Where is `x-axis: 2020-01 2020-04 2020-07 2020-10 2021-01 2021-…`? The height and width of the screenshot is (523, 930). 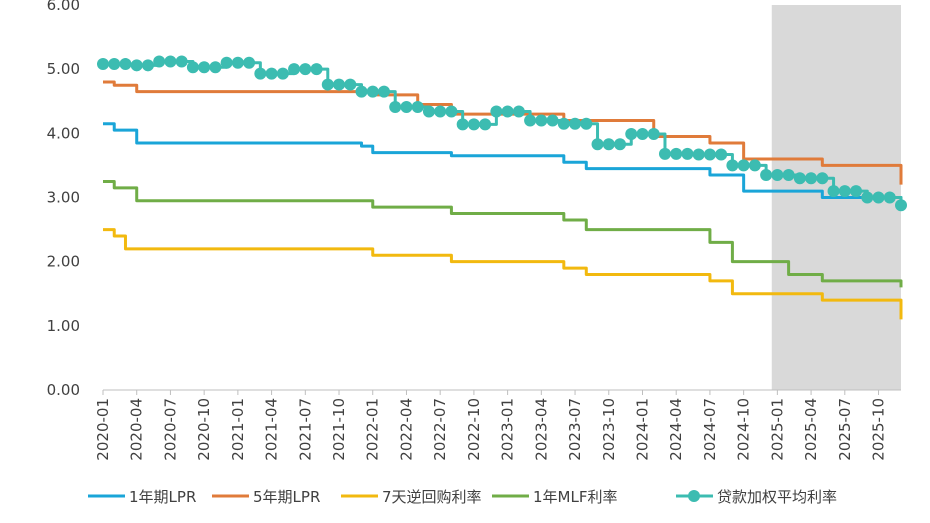
x-axis: 2020-01 2020-04 2020-07 2020-10 2021-01 2021-… is located at coordinates (497, 425).